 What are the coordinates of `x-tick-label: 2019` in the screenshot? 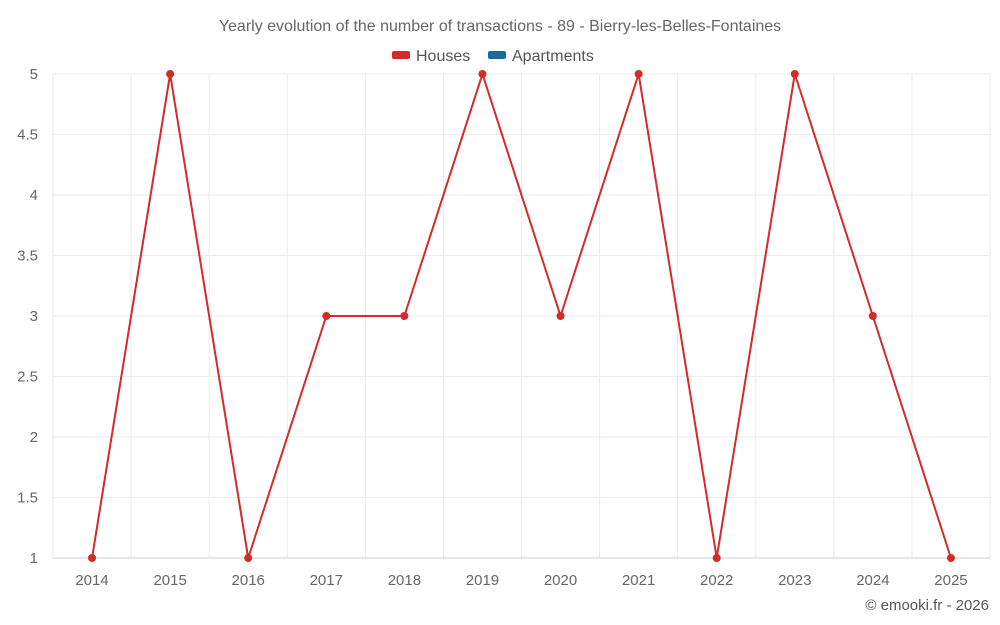 It's located at (482, 580).